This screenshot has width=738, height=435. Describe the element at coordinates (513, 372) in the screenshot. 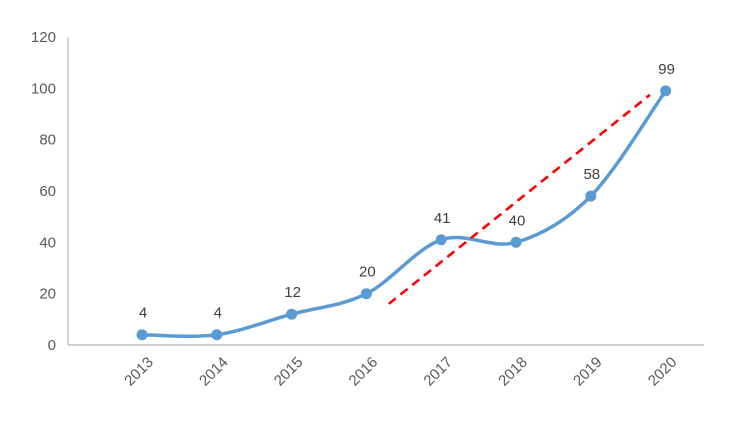

I see `x-tick-label: 2018` at that location.